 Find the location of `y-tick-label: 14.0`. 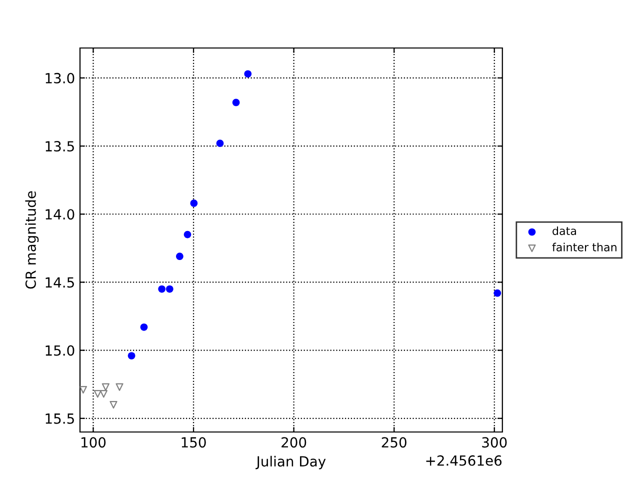

y-tick-label: 14.0 is located at coordinates (60, 214).